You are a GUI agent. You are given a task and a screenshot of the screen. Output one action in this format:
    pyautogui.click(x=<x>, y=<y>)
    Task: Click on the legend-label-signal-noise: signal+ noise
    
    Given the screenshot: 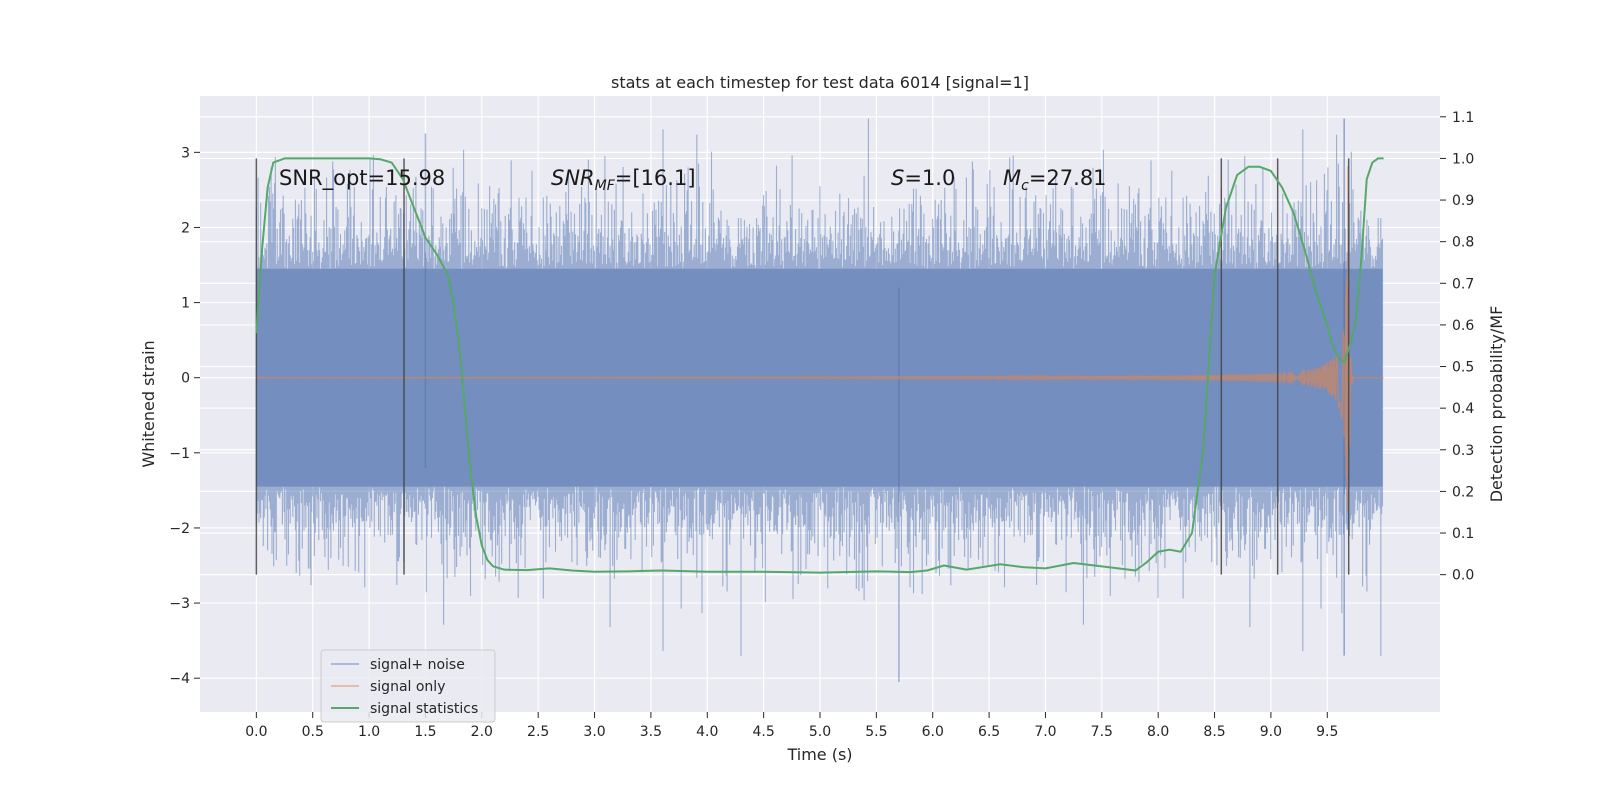 What is the action you would take?
    pyautogui.click(x=417, y=665)
    